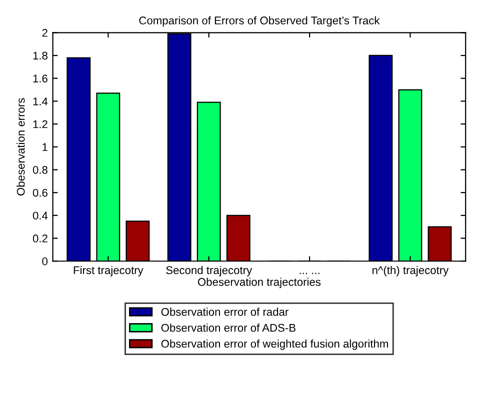 The width and height of the screenshot is (480, 408). Describe the element at coordinates (228, 328) in the screenshot. I see `legend-label: Observation error of ADS-B` at that location.